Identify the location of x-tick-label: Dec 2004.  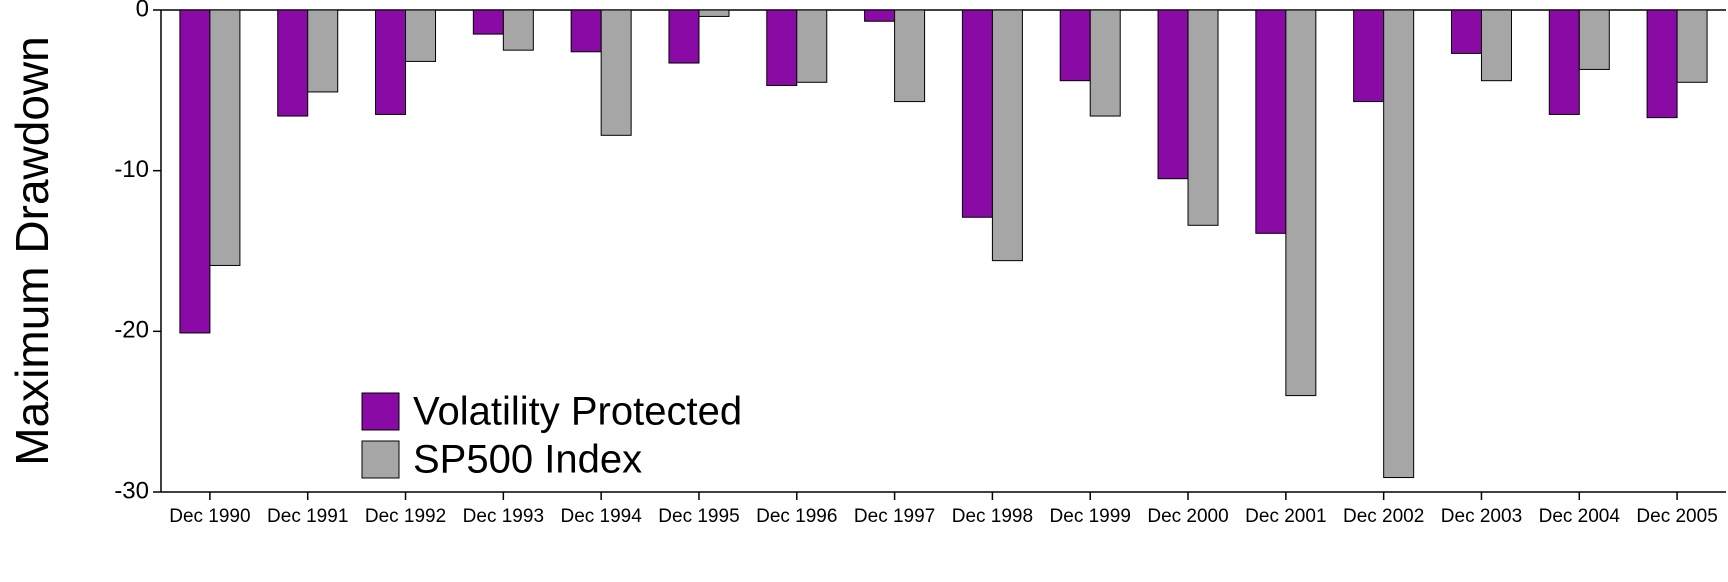
(1580, 516).